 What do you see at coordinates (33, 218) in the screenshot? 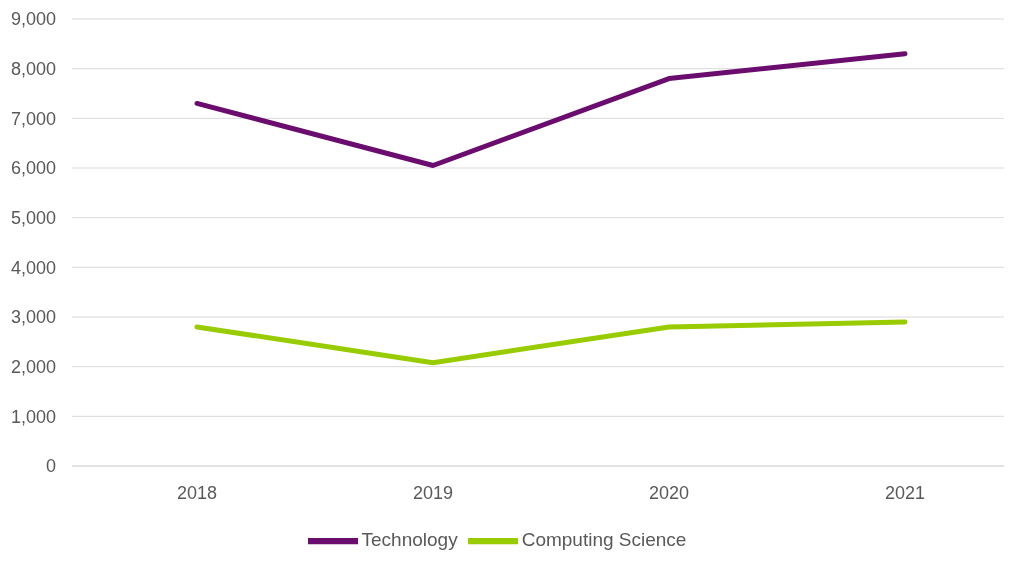
I see `y-tick-label: 5,000` at bounding box center [33, 218].